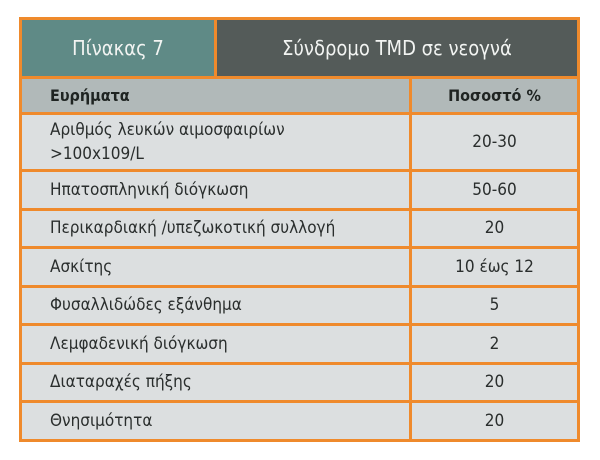  What do you see at coordinates (494, 266) in the screenshot?
I see `percent-cell: 10 έως 12` at bounding box center [494, 266].